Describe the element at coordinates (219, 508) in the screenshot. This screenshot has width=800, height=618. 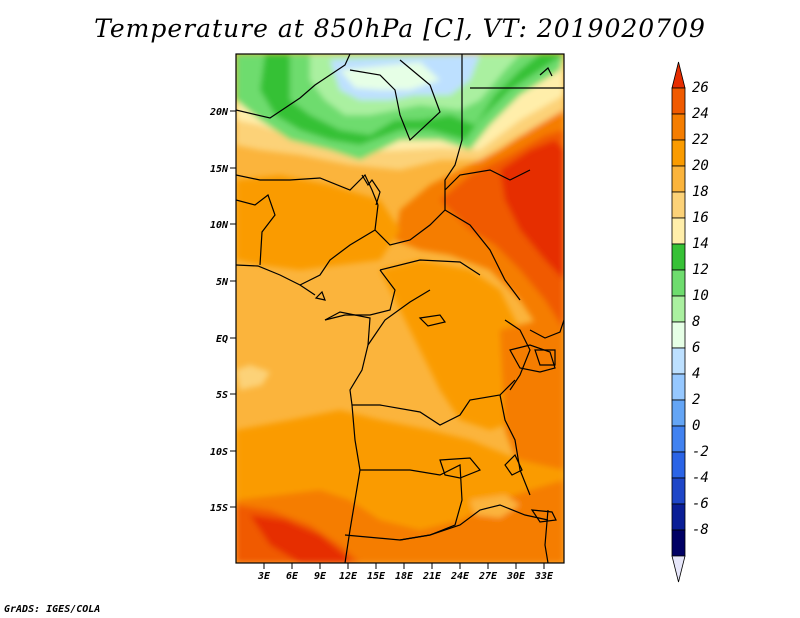
I see `lat-label: 15S` at that location.